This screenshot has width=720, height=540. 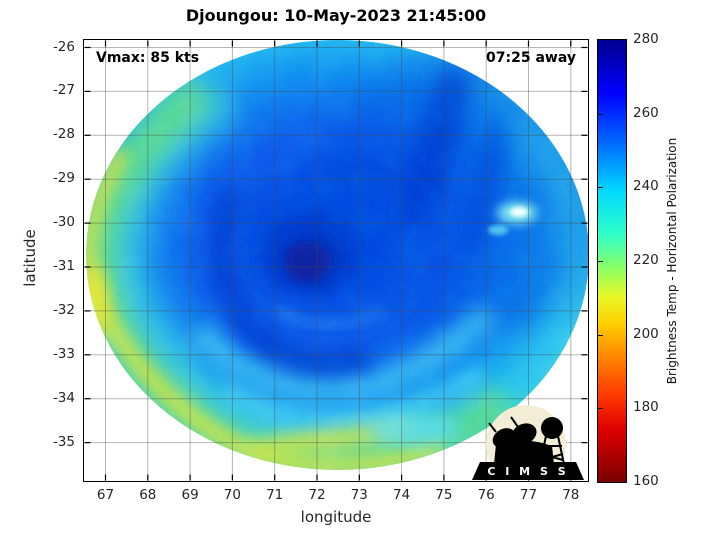 I want to click on x-tick-label: 73, so click(x=359, y=495).